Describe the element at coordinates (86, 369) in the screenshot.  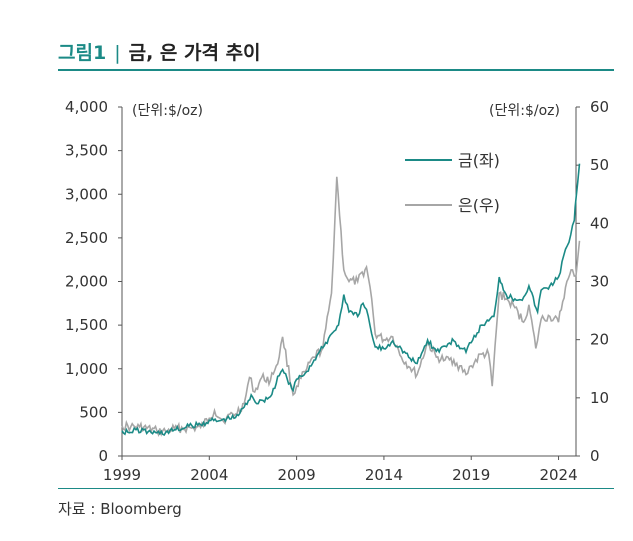
I see `left-axis-tick-label: 1,000` at that location.